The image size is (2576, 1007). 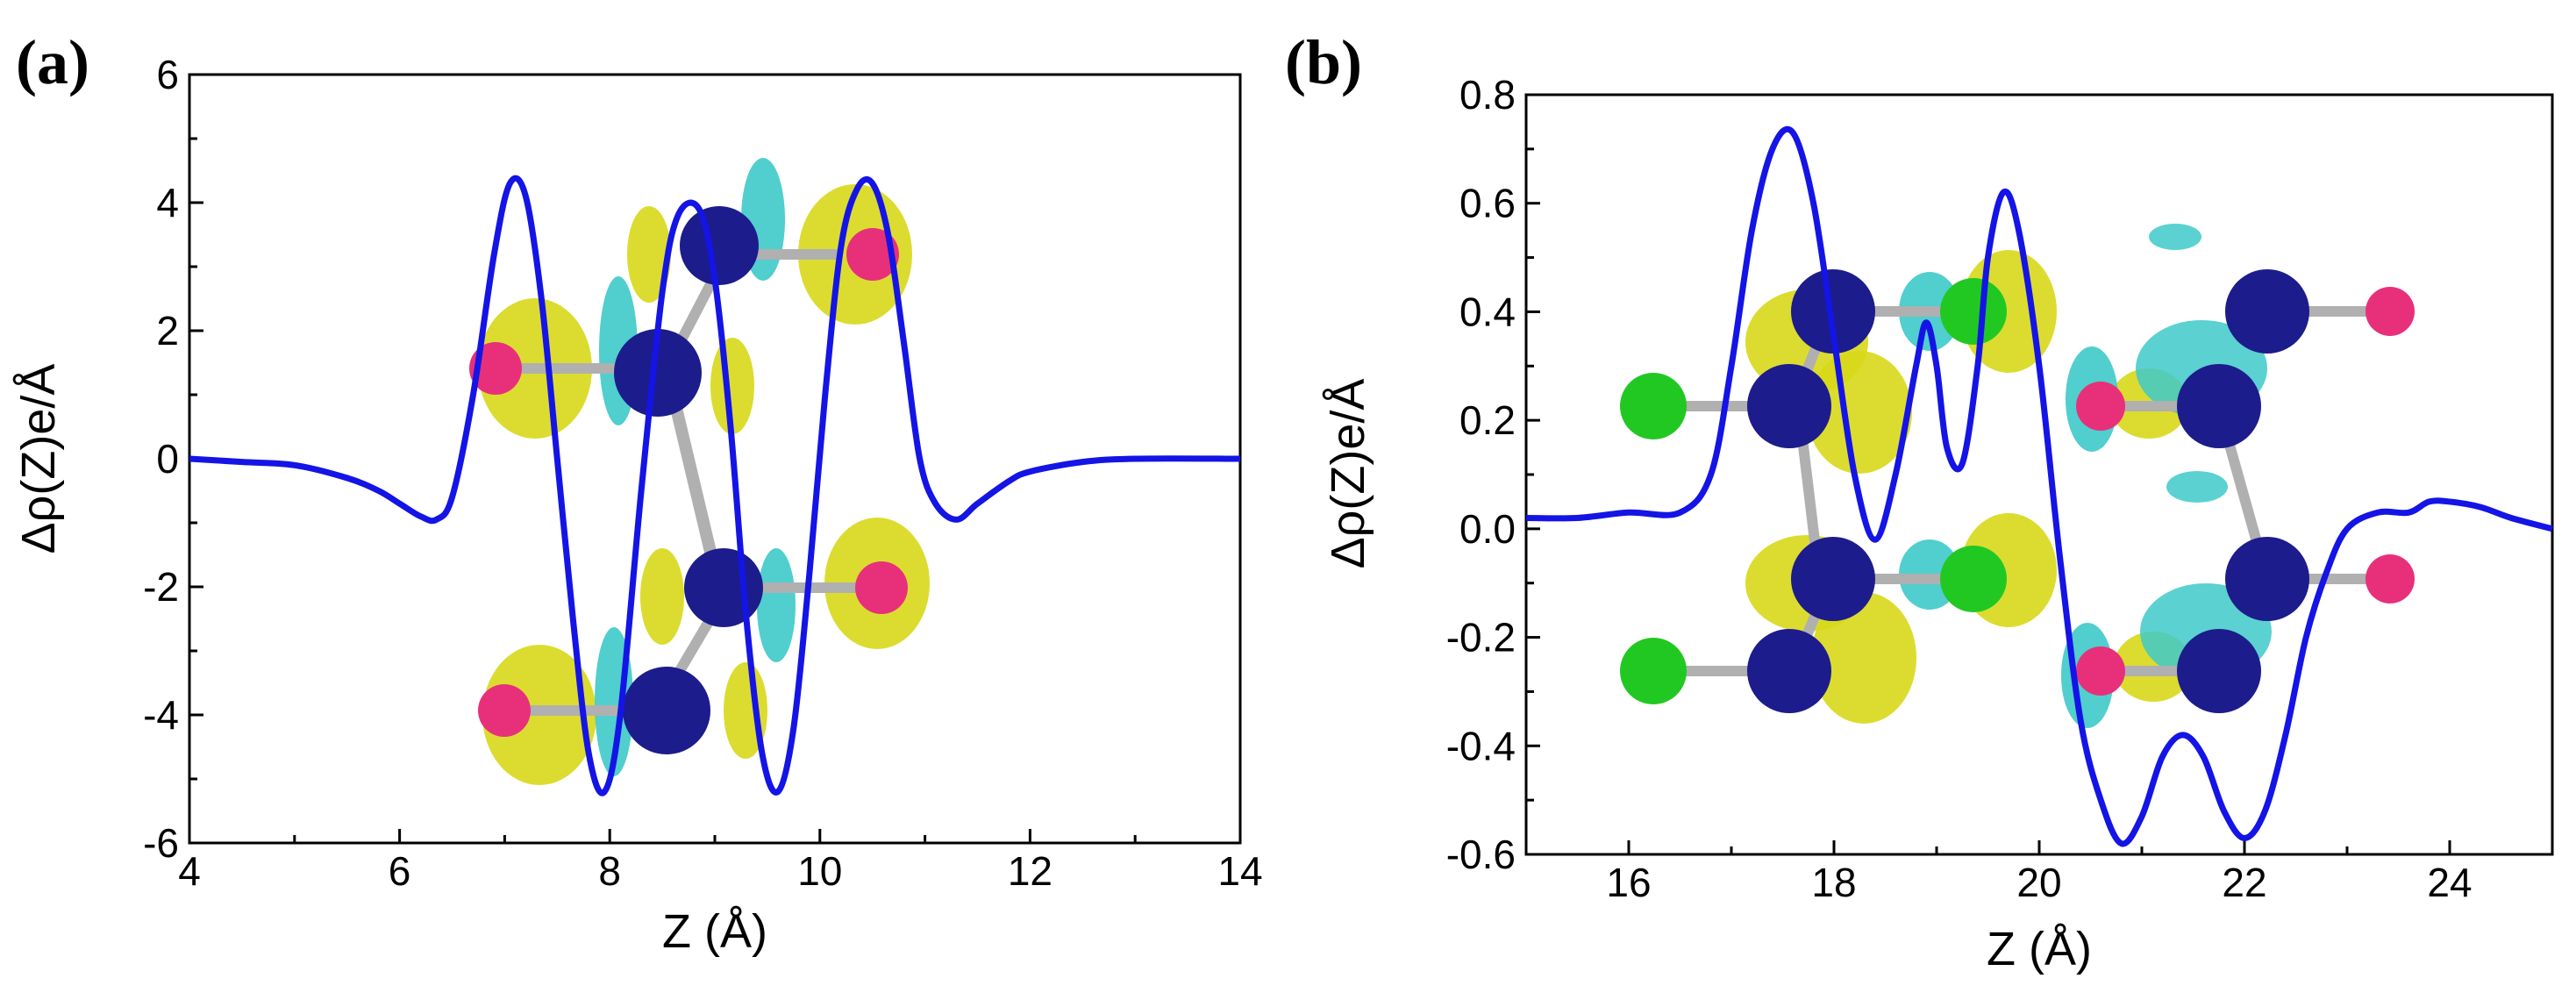 What do you see at coordinates (820, 871) in the screenshot?
I see `x-tick-label-a-3: 10` at bounding box center [820, 871].